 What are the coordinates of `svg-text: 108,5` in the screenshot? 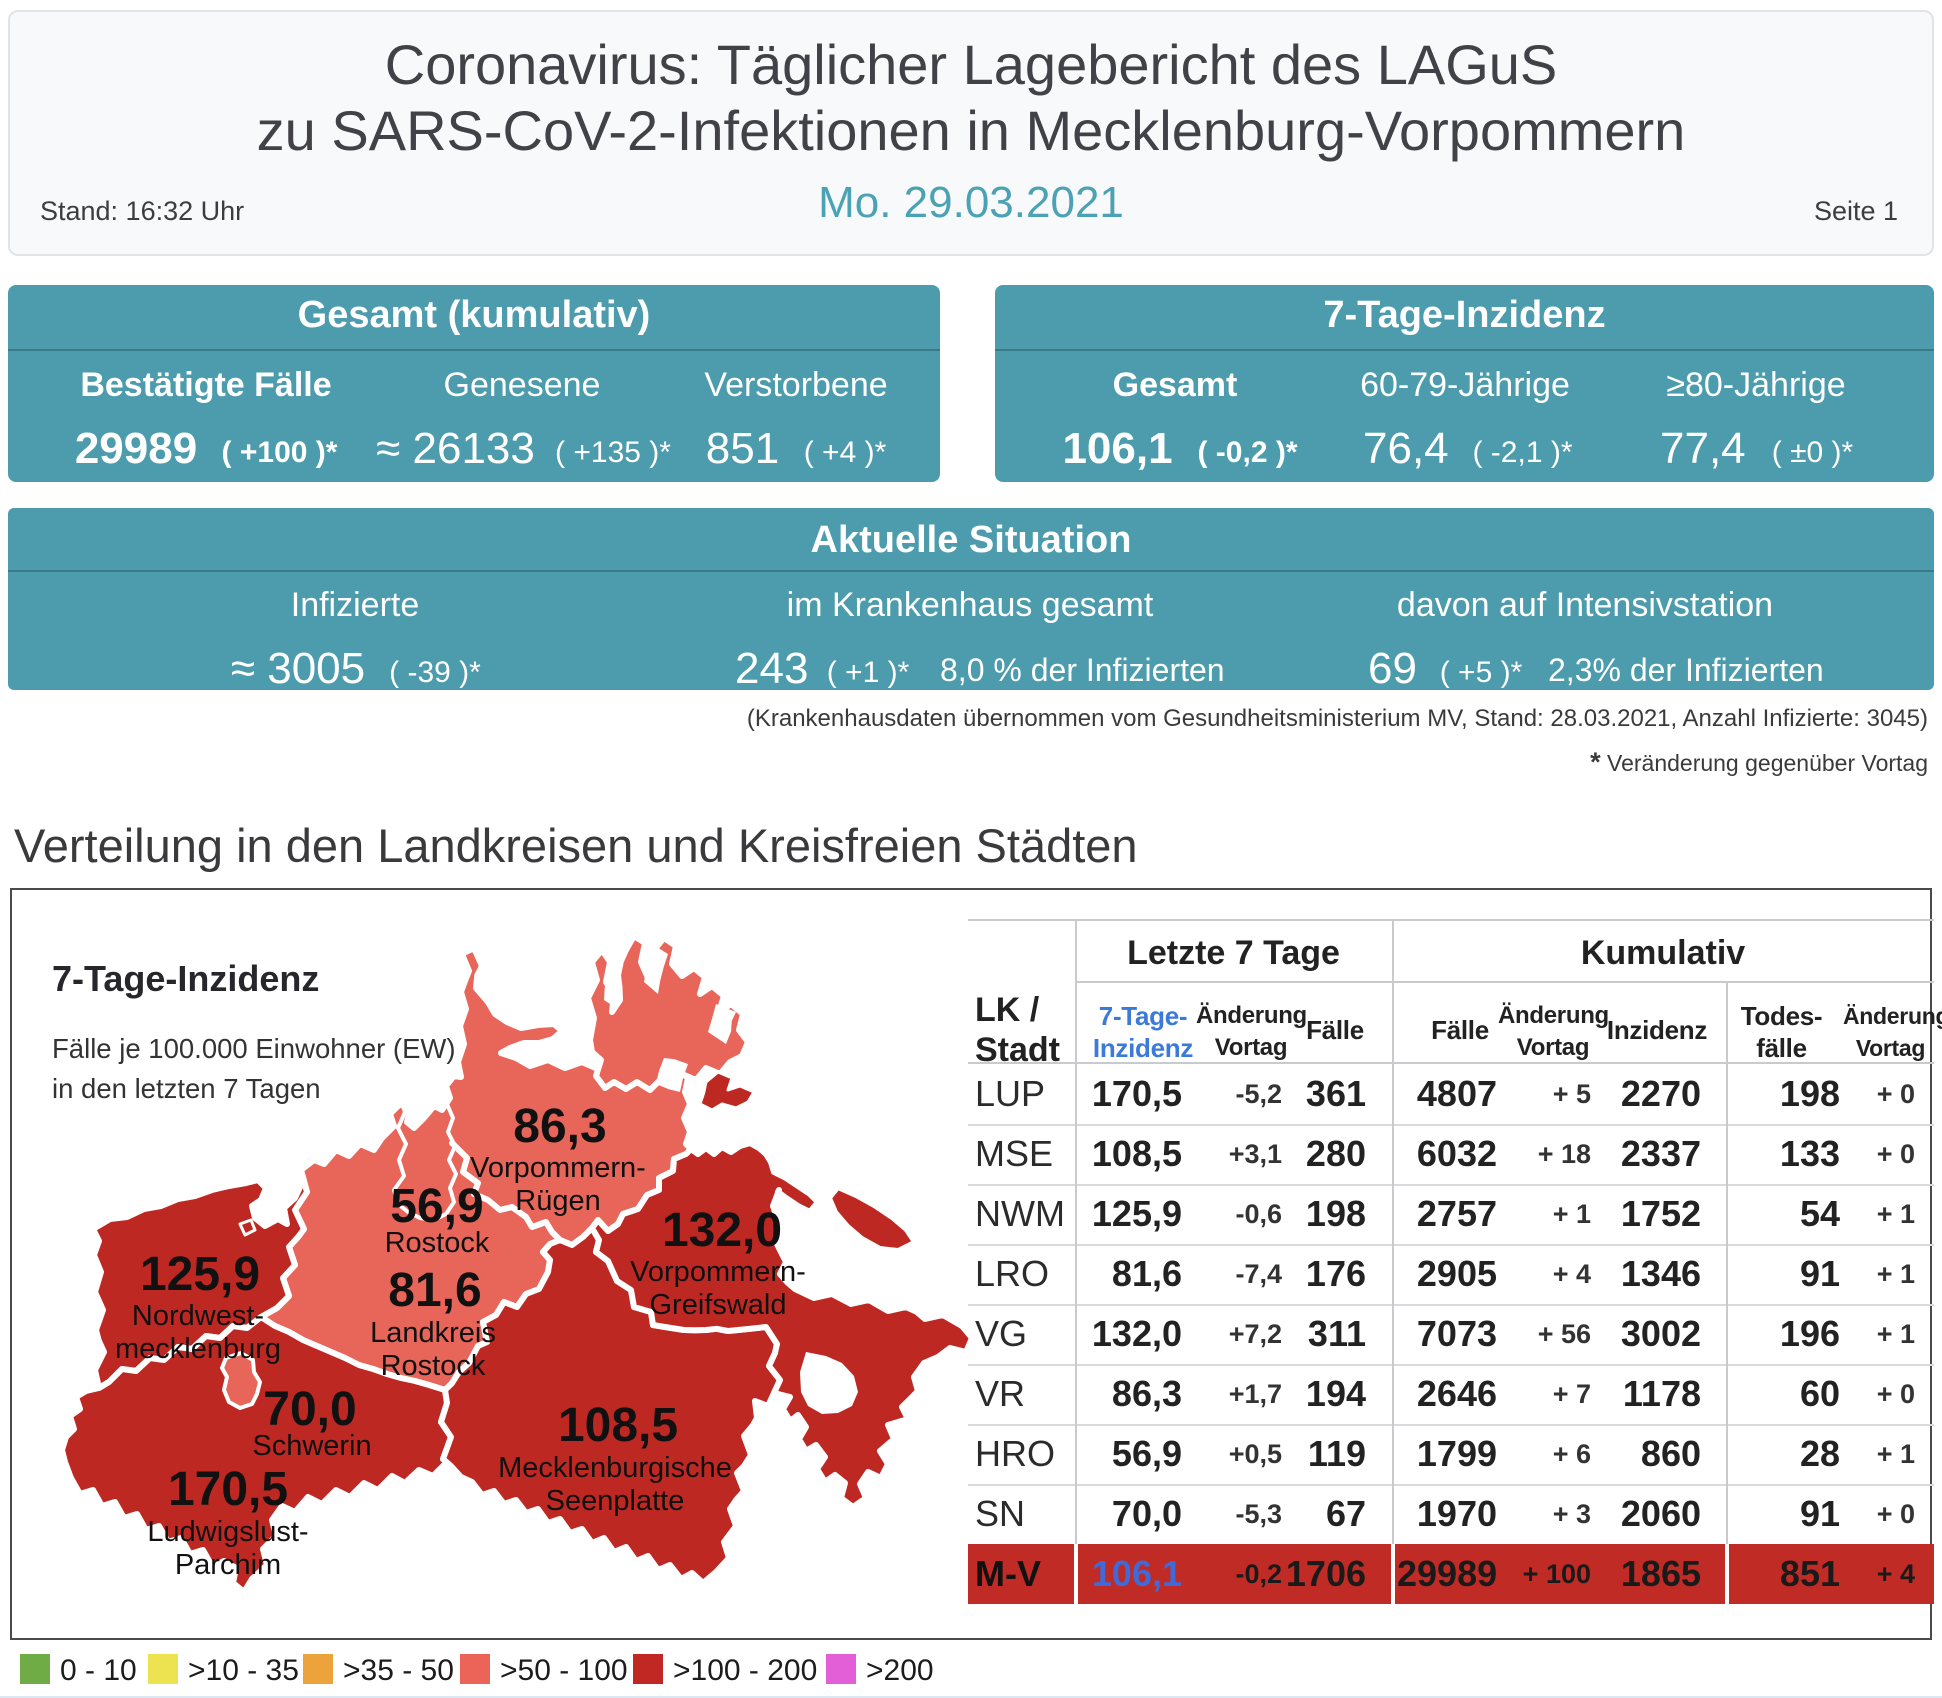 It's located at (618, 1425).